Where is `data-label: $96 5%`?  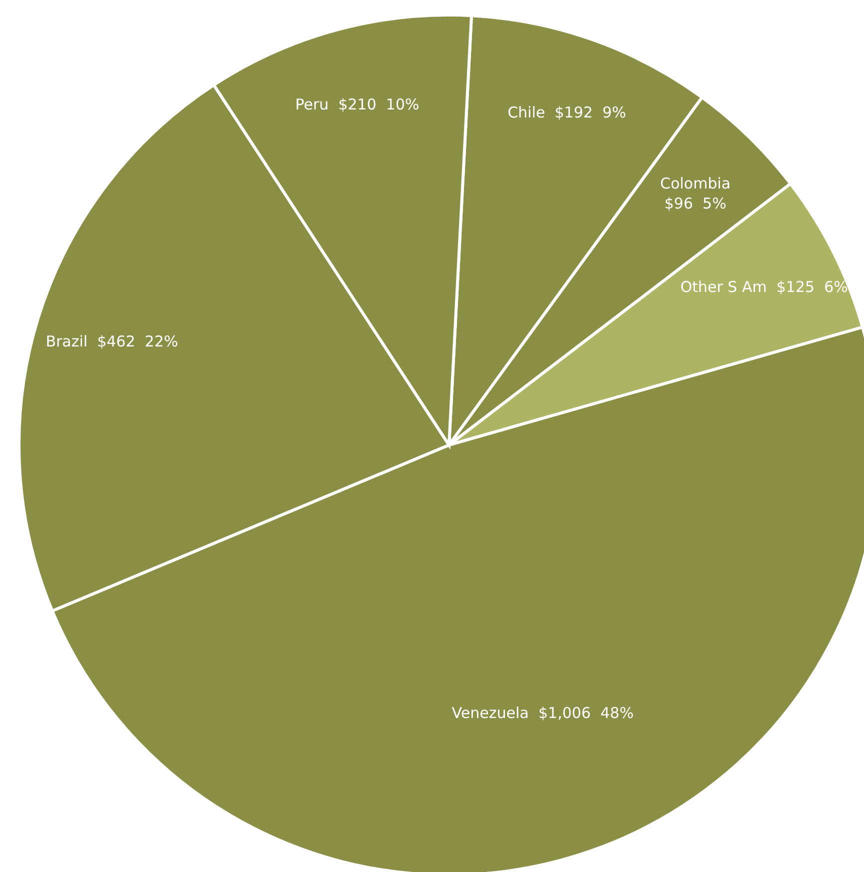
data-label: $96 5% is located at coordinates (695, 203).